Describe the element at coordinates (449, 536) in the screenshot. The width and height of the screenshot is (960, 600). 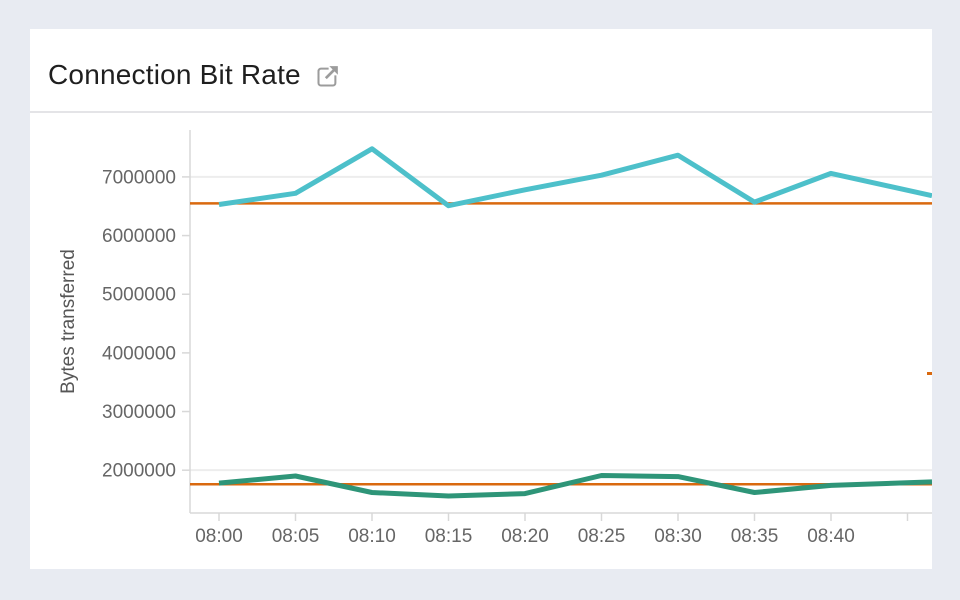
I see `x-tick-label: 08:15` at that location.